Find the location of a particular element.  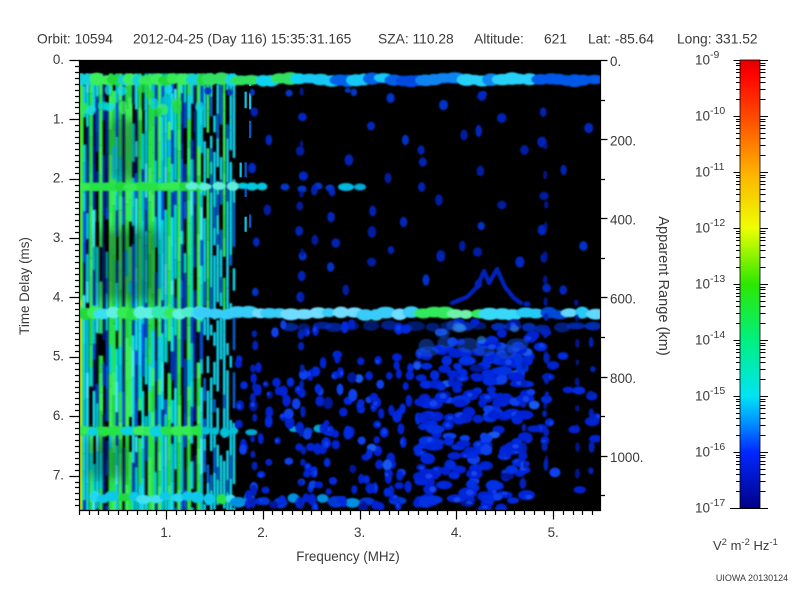

svg-text: 400. is located at coordinates (623, 220).